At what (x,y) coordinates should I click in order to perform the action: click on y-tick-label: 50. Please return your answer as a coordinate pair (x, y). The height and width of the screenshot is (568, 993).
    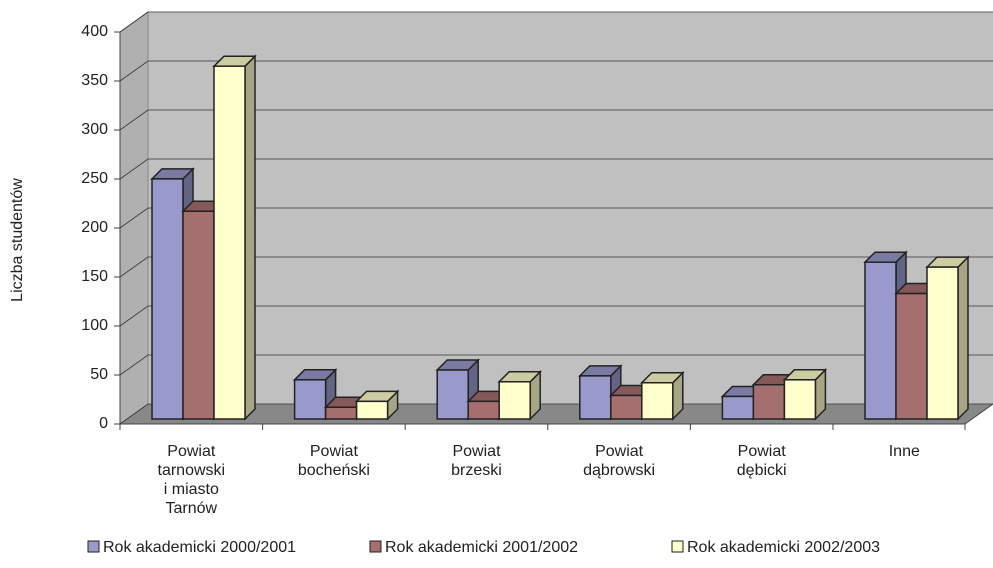
    Looking at the image, I should click on (99, 374).